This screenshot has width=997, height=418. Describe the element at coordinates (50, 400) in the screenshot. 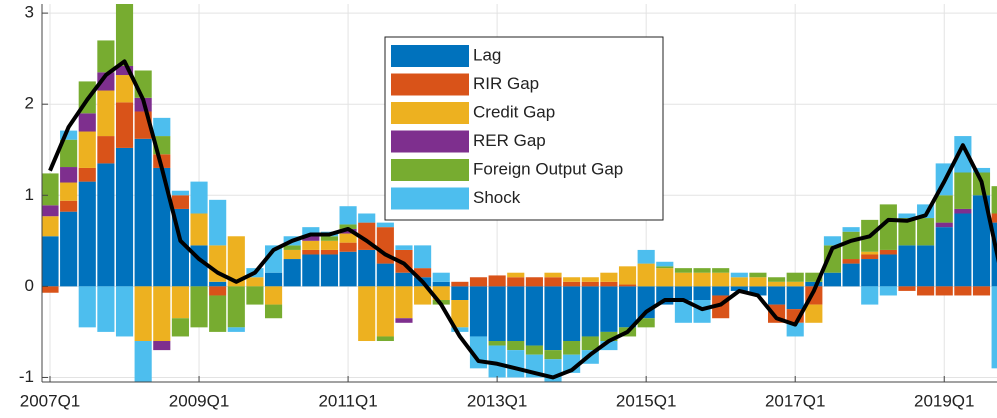

I see `x-tick-label: 2007Q1` at that location.